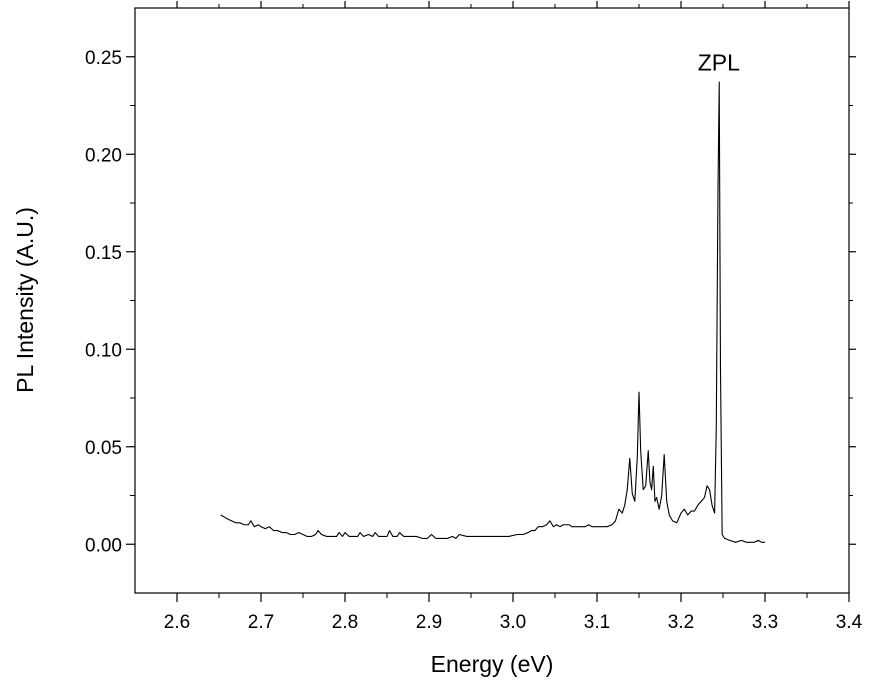  What do you see at coordinates (429, 622) in the screenshot?
I see `x-tick-label: 2.9` at bounding box center [429, 622].